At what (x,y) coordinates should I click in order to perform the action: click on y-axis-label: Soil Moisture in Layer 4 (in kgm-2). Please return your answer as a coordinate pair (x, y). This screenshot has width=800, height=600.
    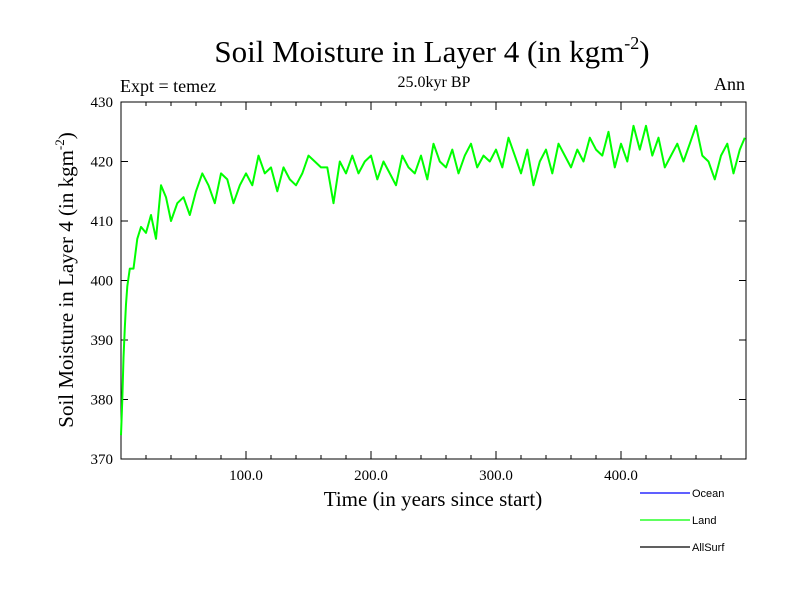
    Looking at the image, I should click on (65, 279).